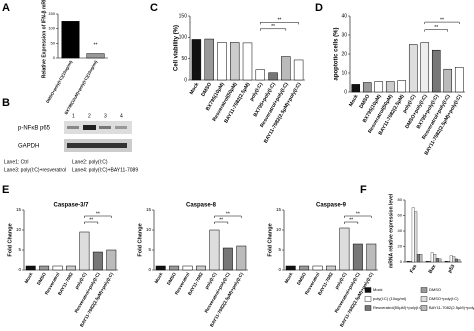 Image resolution: width=474 pixels, height=331 pixels. I want to click on y-axis-label: apoptotic cells (%), so click(337, 53).